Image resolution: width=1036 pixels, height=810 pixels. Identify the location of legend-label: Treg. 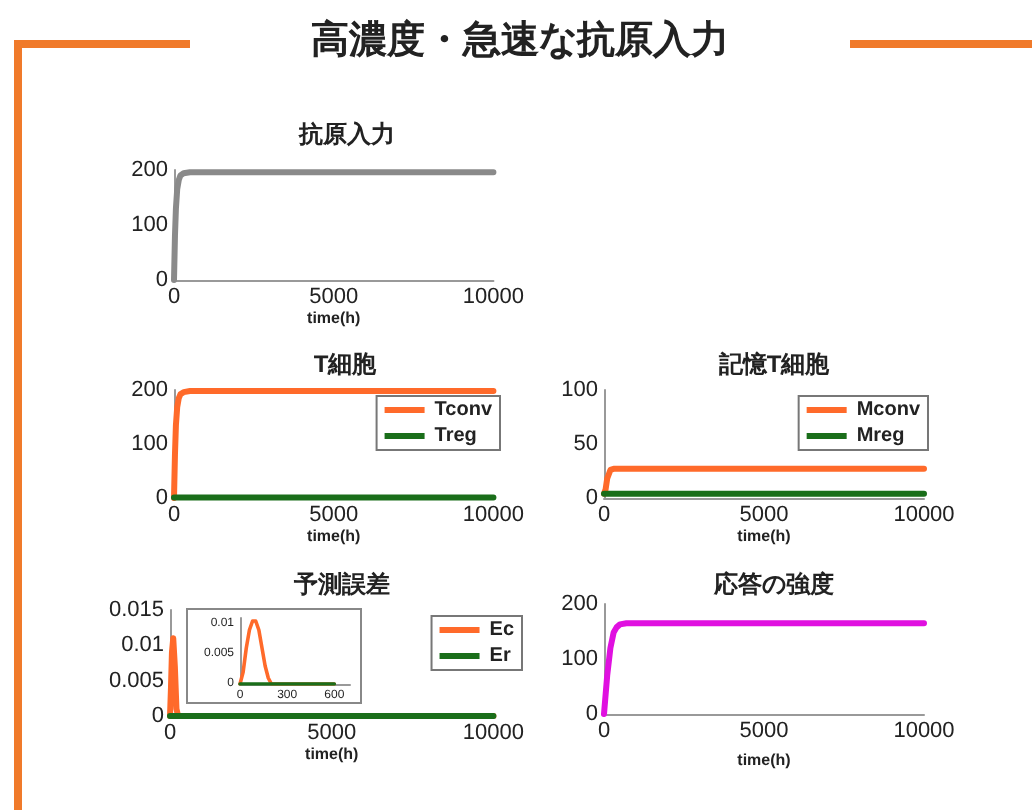
(455, 436).